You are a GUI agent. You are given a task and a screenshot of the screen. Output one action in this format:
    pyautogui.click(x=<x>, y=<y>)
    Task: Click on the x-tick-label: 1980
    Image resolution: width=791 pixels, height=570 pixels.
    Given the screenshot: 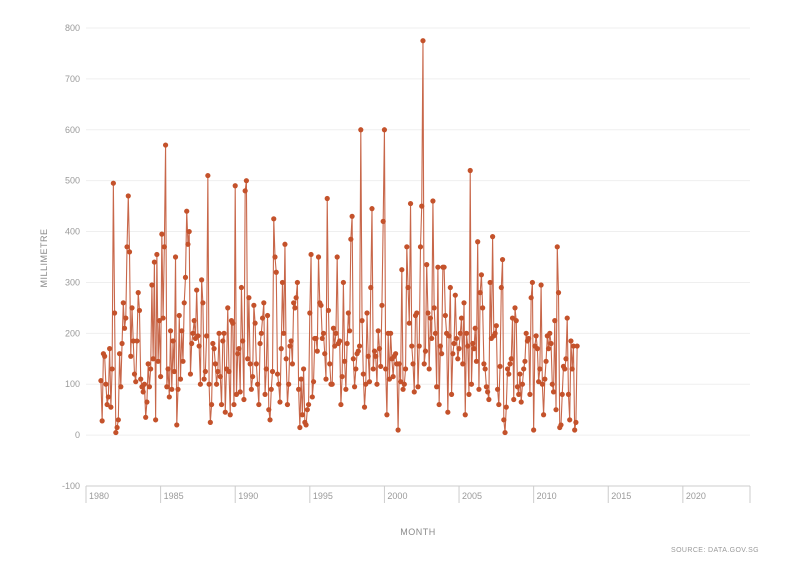 What is the action you would take?
    pyautogui.click(x=99, y=496)
    